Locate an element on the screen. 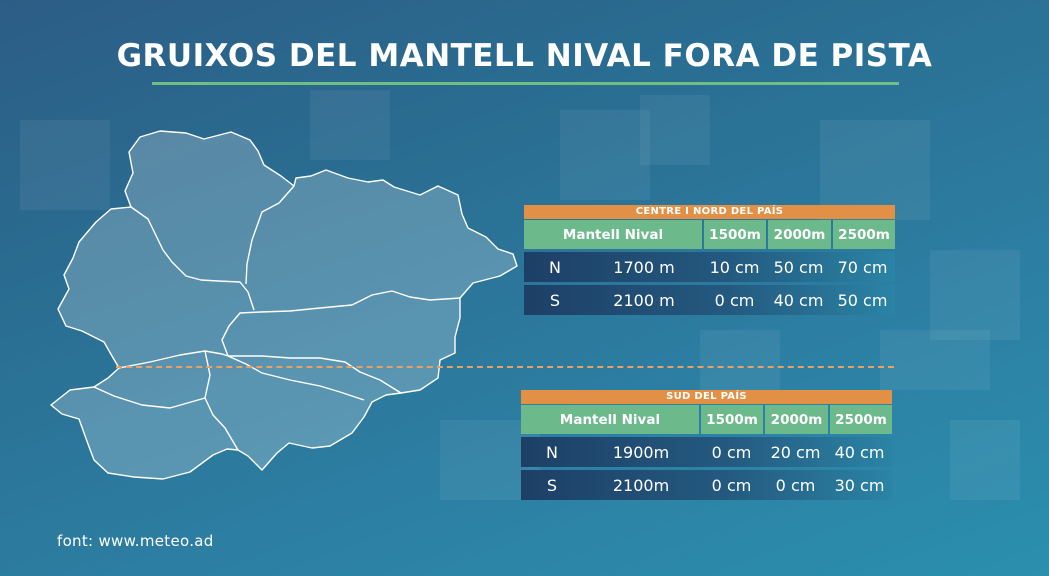 The image size is (1049, 576). value-2000-cell: 40 cm is located at coordinates (798, 300).